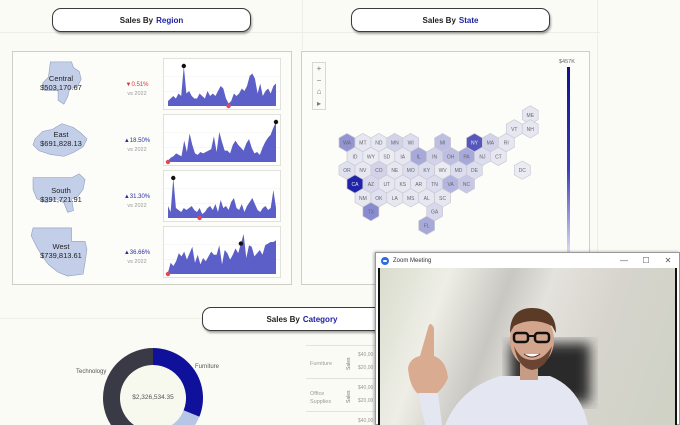 The image size is (680, 425). What do you see at coordinates (435, 213) in the screenshot?
I see `svg-text: GA` at bounding box center [435, 213].